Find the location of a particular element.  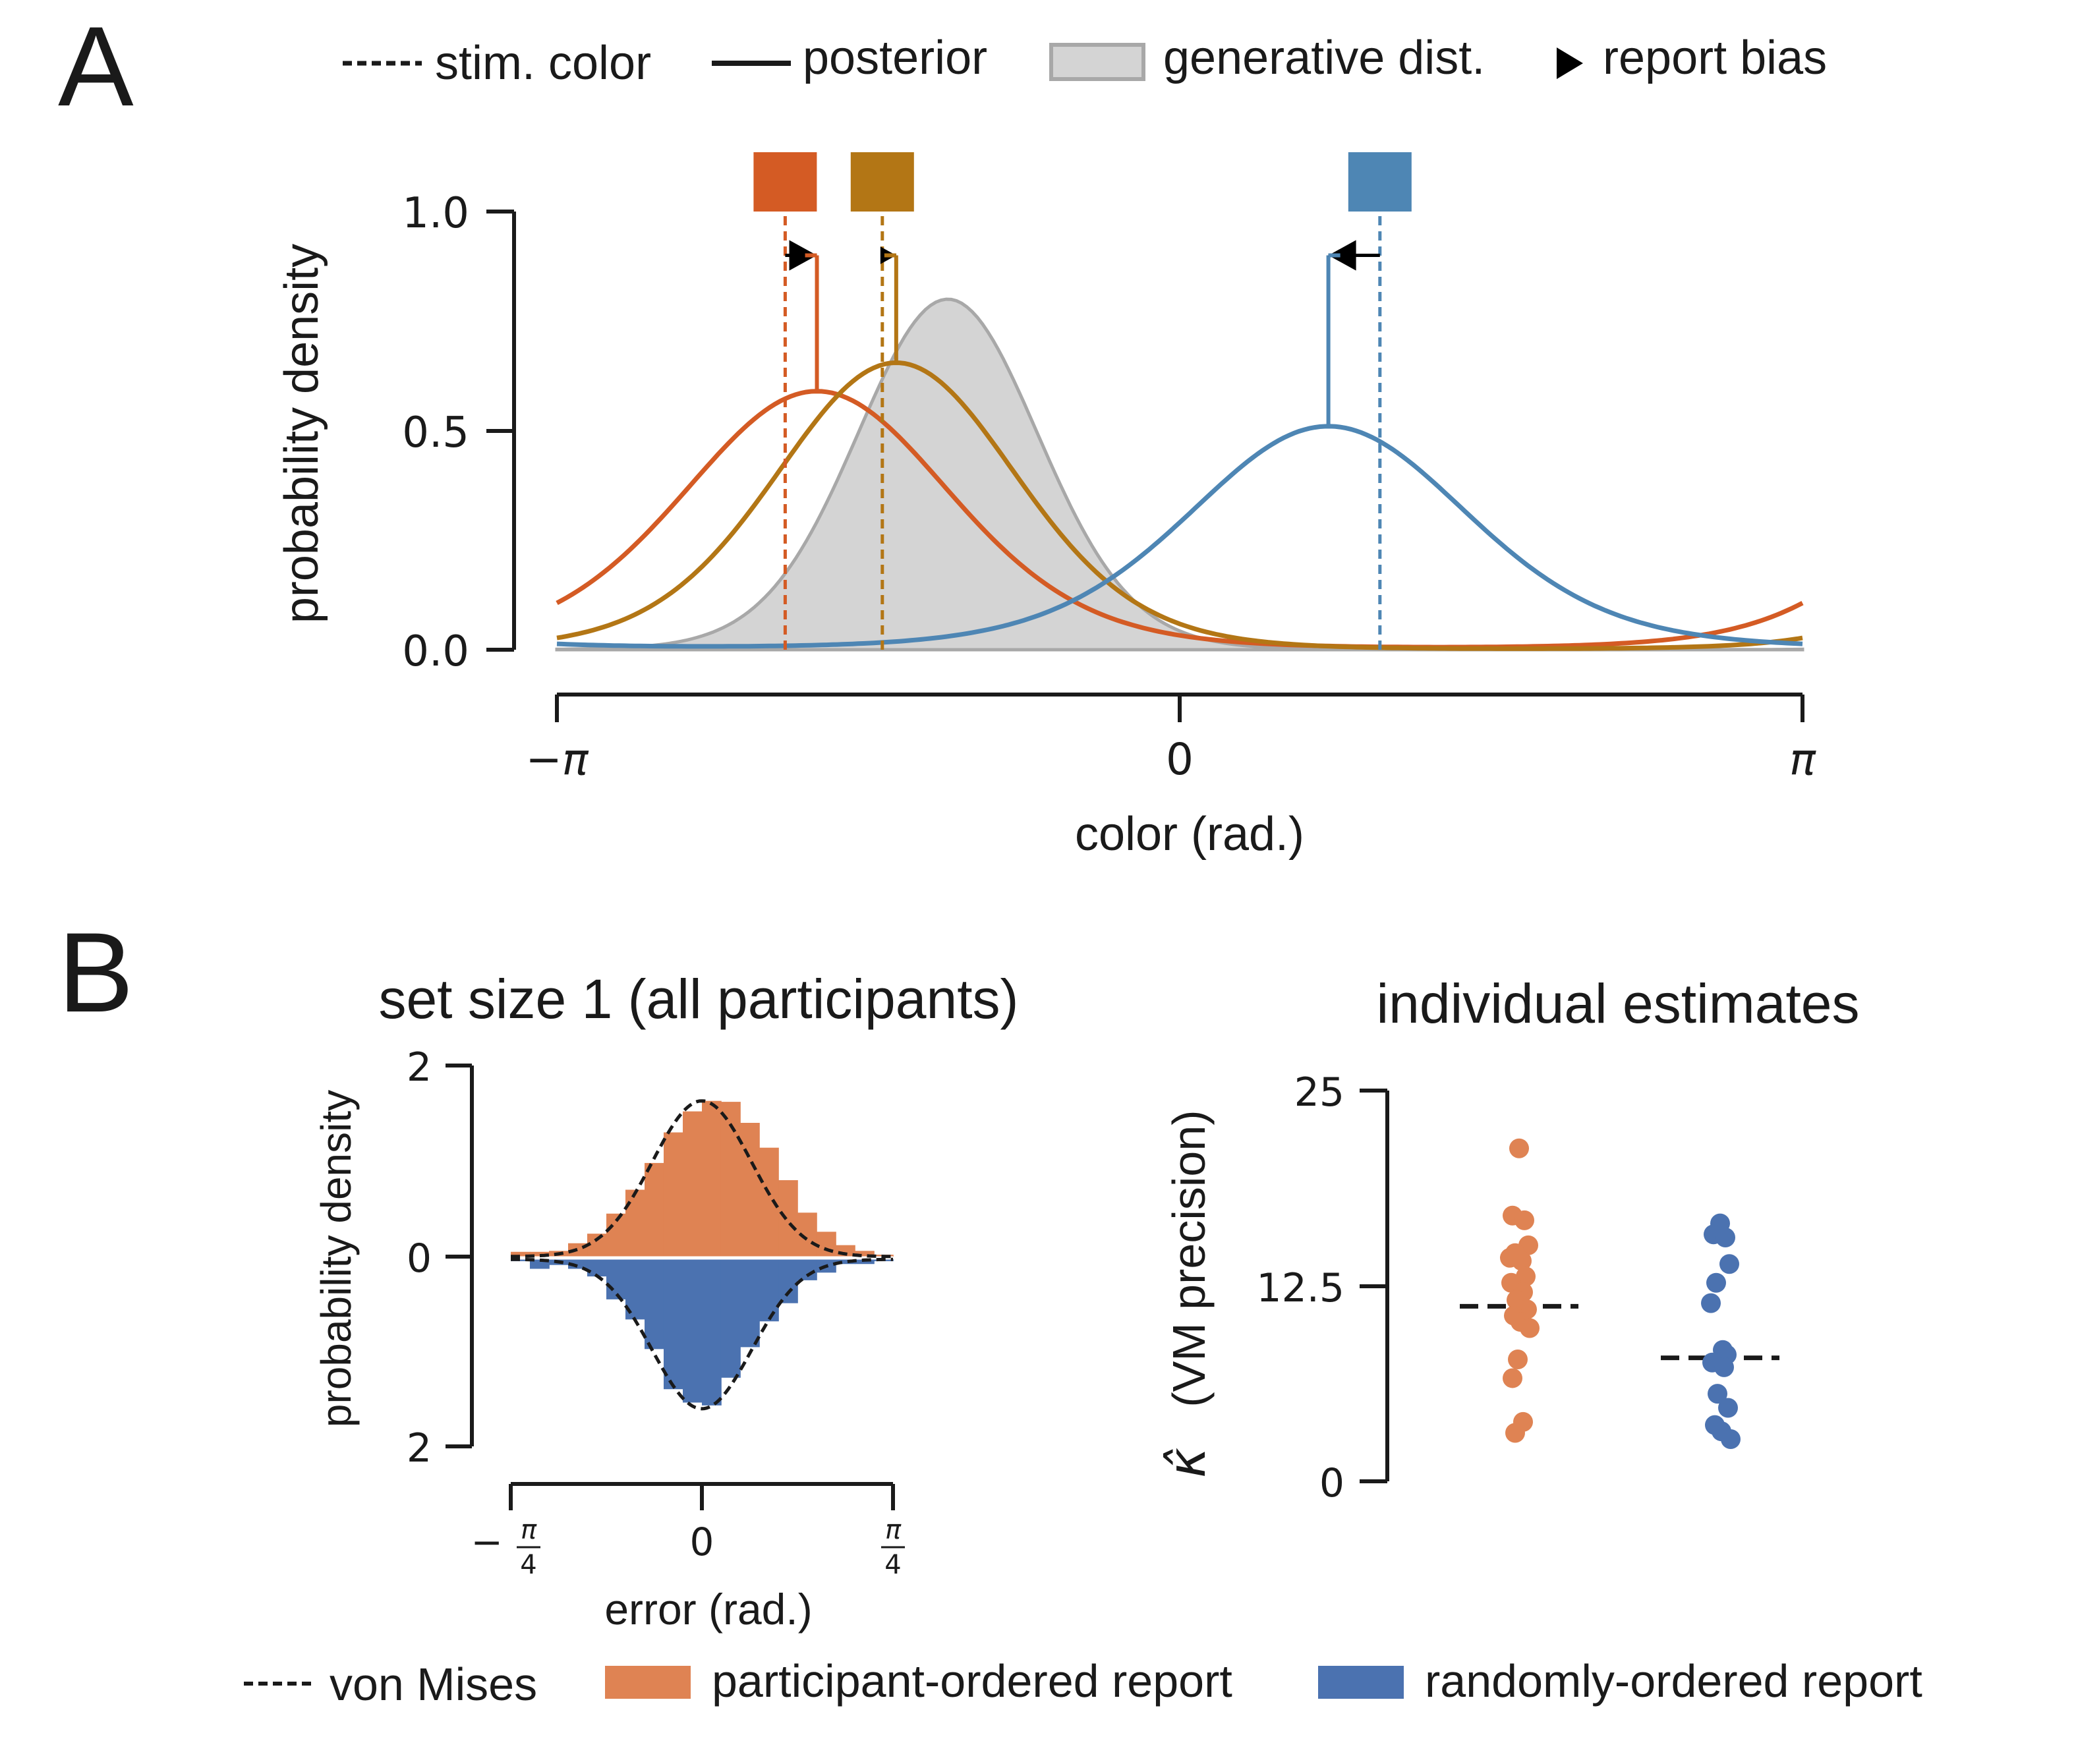

panel-b-right-title: individual estimates is located at coordinates (1617, 1004).